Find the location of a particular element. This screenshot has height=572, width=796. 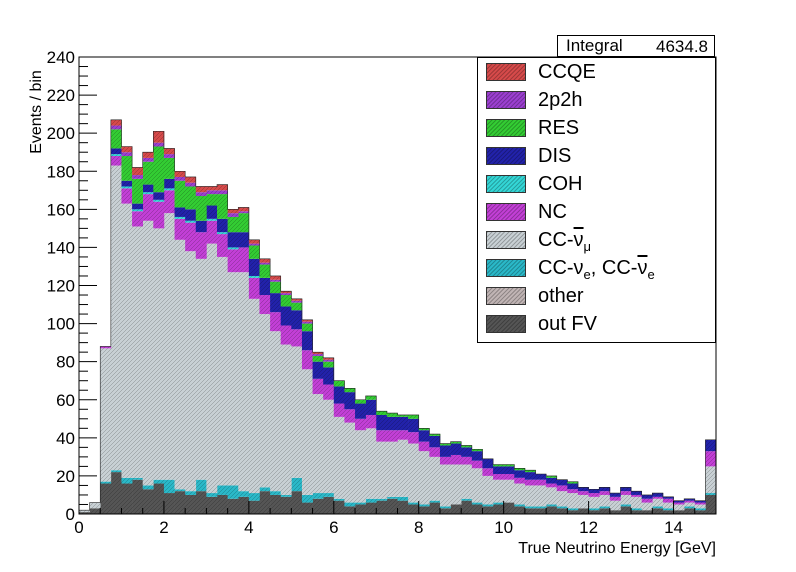

x-tick-label: 8 is located at coordinates (418, 527).